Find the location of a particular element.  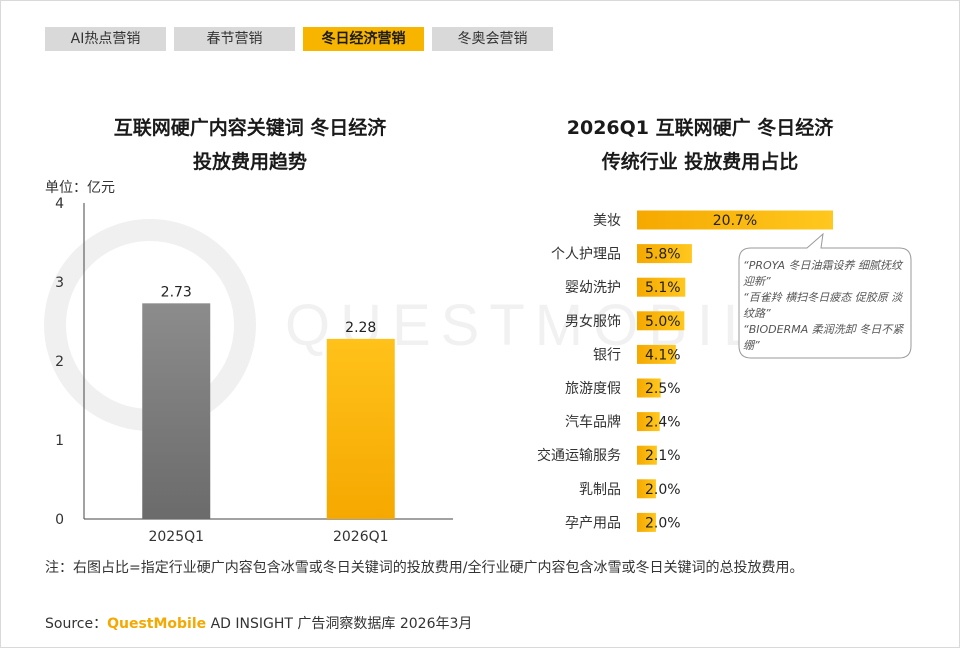

category-label: 男女服饰 is located at coordinates (593, 321).